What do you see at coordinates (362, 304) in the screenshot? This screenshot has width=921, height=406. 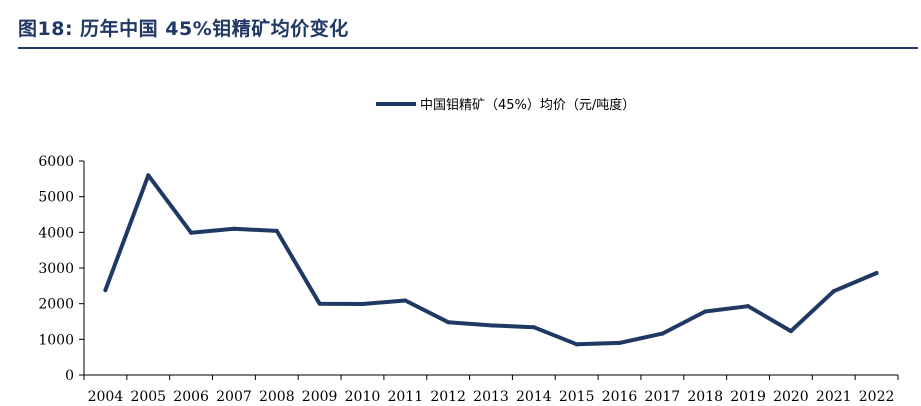 I see `data-point-2010` at bounding box center [362, 304].